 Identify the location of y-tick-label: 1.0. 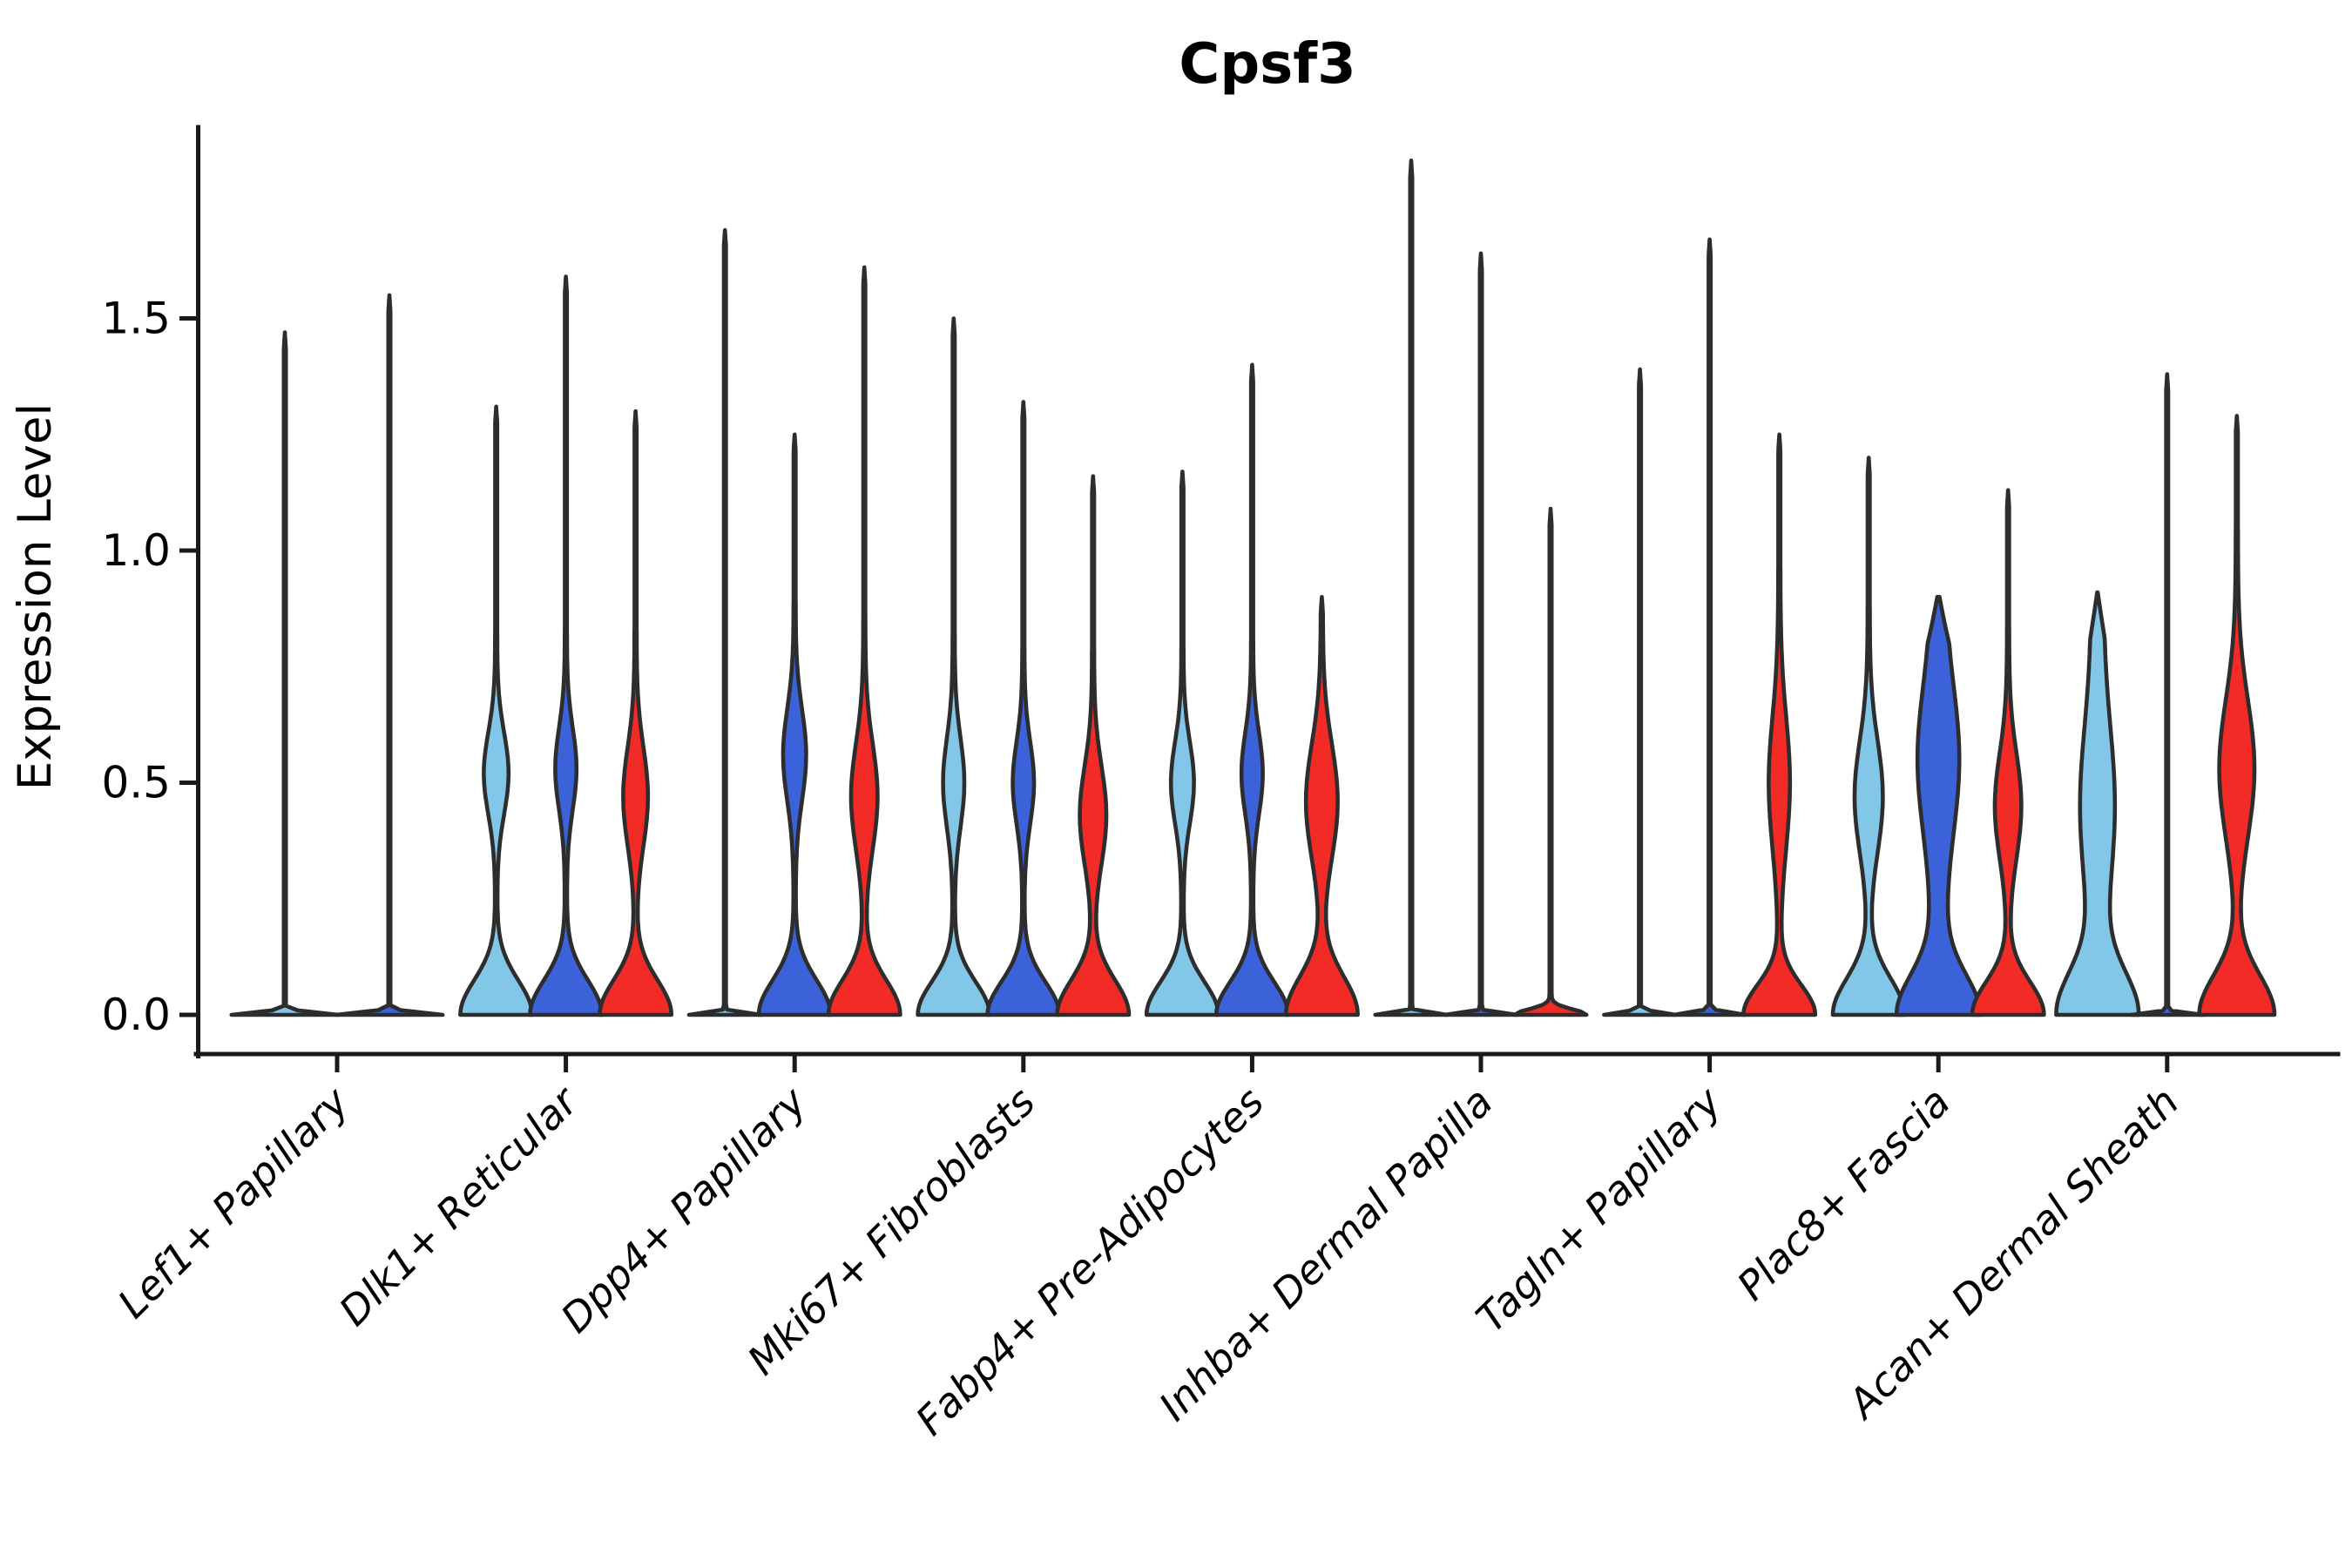
(136, 550).